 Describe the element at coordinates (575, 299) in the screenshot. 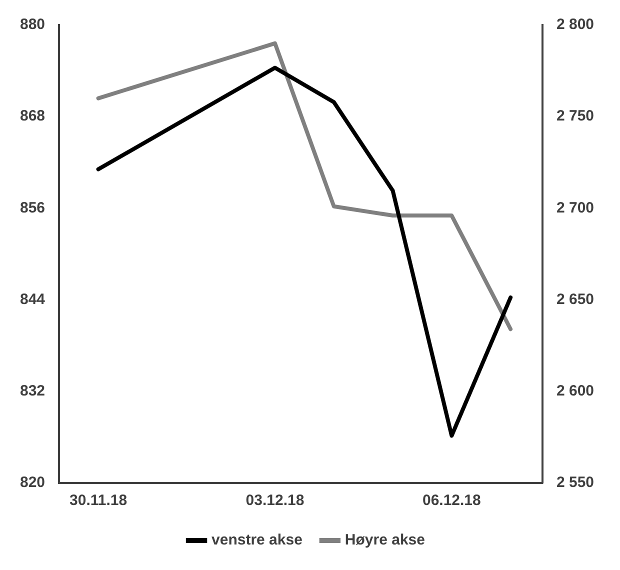

I see `y2-tick-label: 2 650` at that location.